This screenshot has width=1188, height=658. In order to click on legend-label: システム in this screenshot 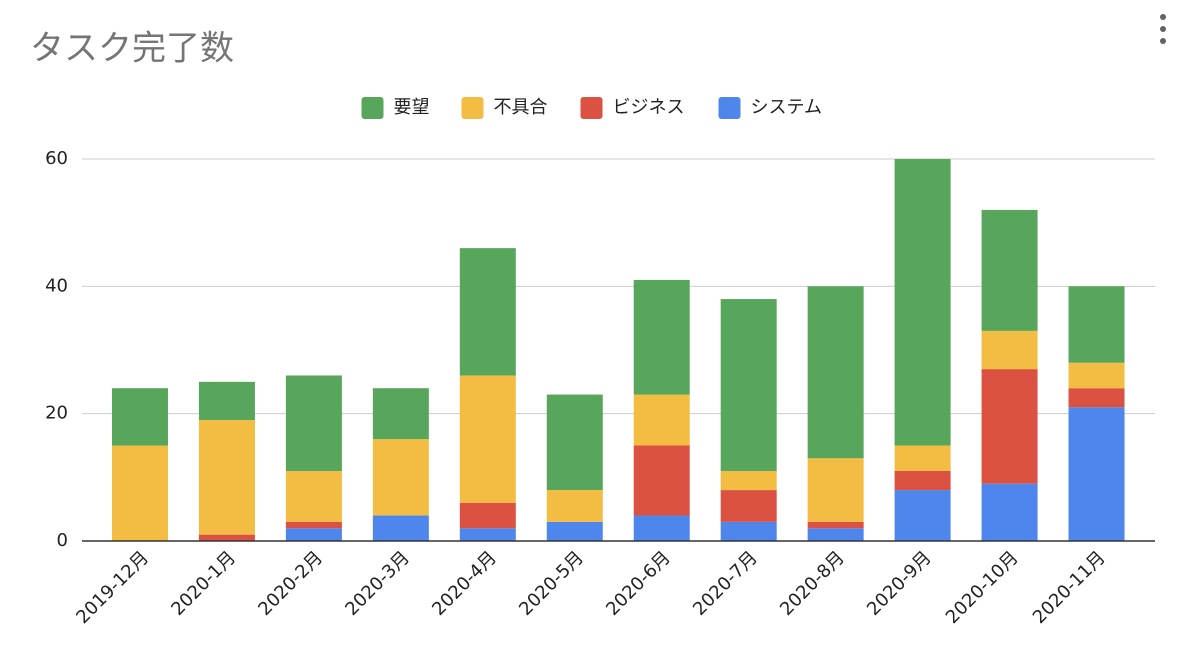, I will do `click(786, 107)`.